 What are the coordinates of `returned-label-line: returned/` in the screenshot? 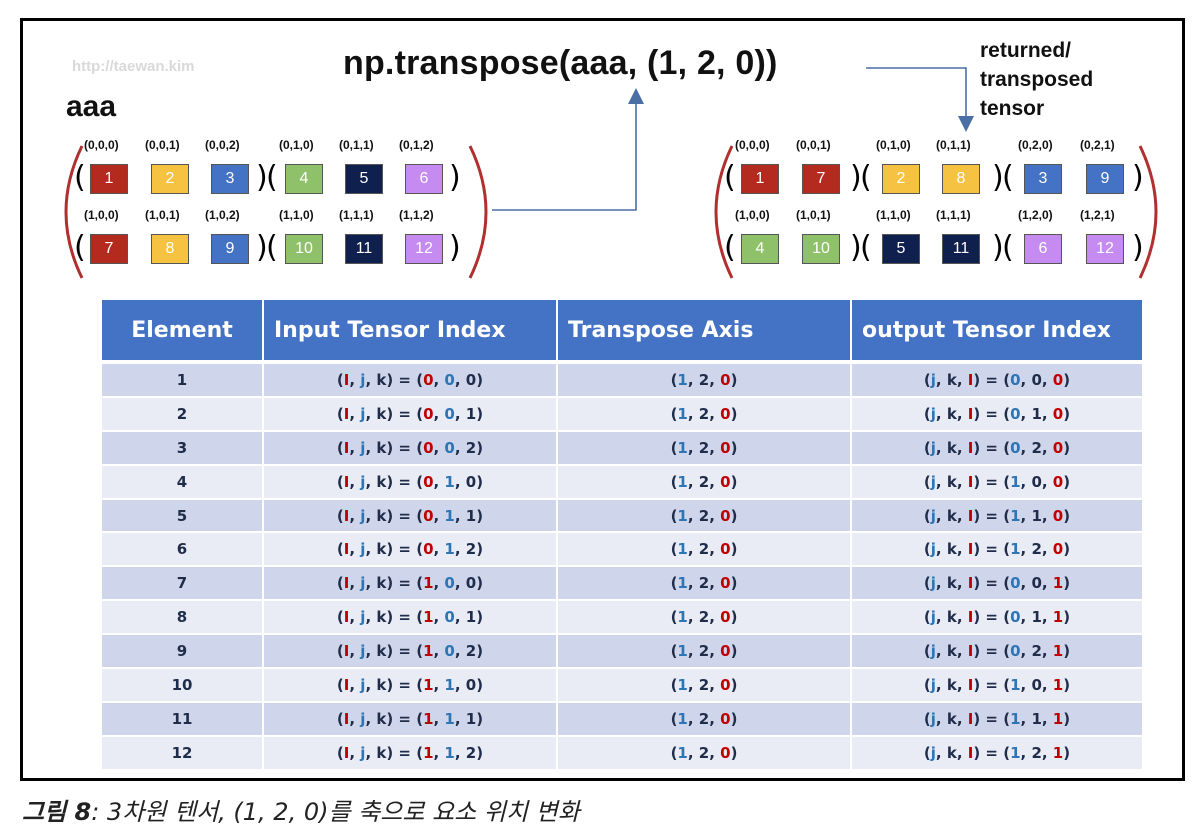 It's located at (1026, 50).